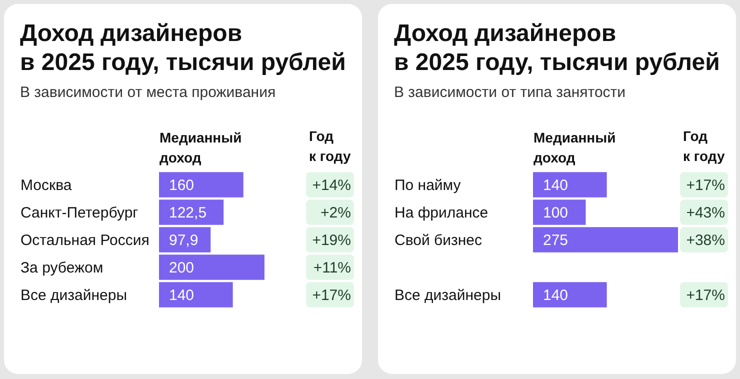 Image resolution: width=740 pixels, height=379 pixels. What do you see at coordinates (46, 185) in the screenshot?
I see `y-tick-label: Москва` at bounding box center [46, 185].